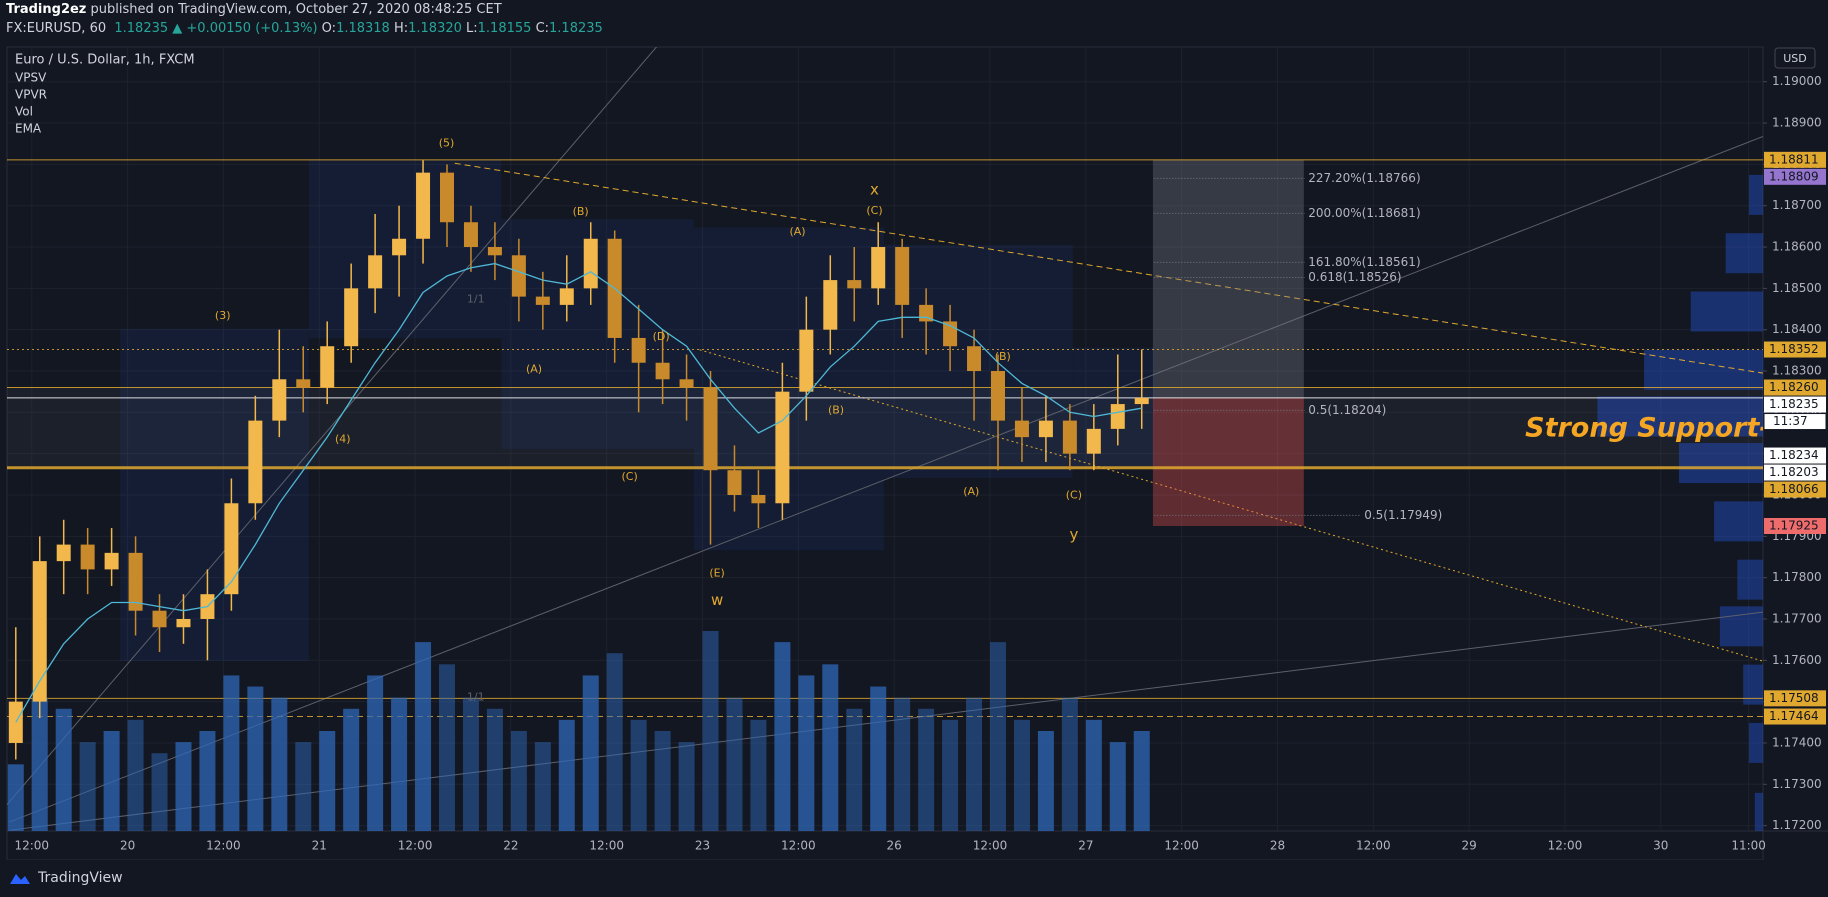  What do you see at coordinates (363, 28) in the screenshot?
I see `ohlc-value: 1.18318` at bounding box center [363, 28].